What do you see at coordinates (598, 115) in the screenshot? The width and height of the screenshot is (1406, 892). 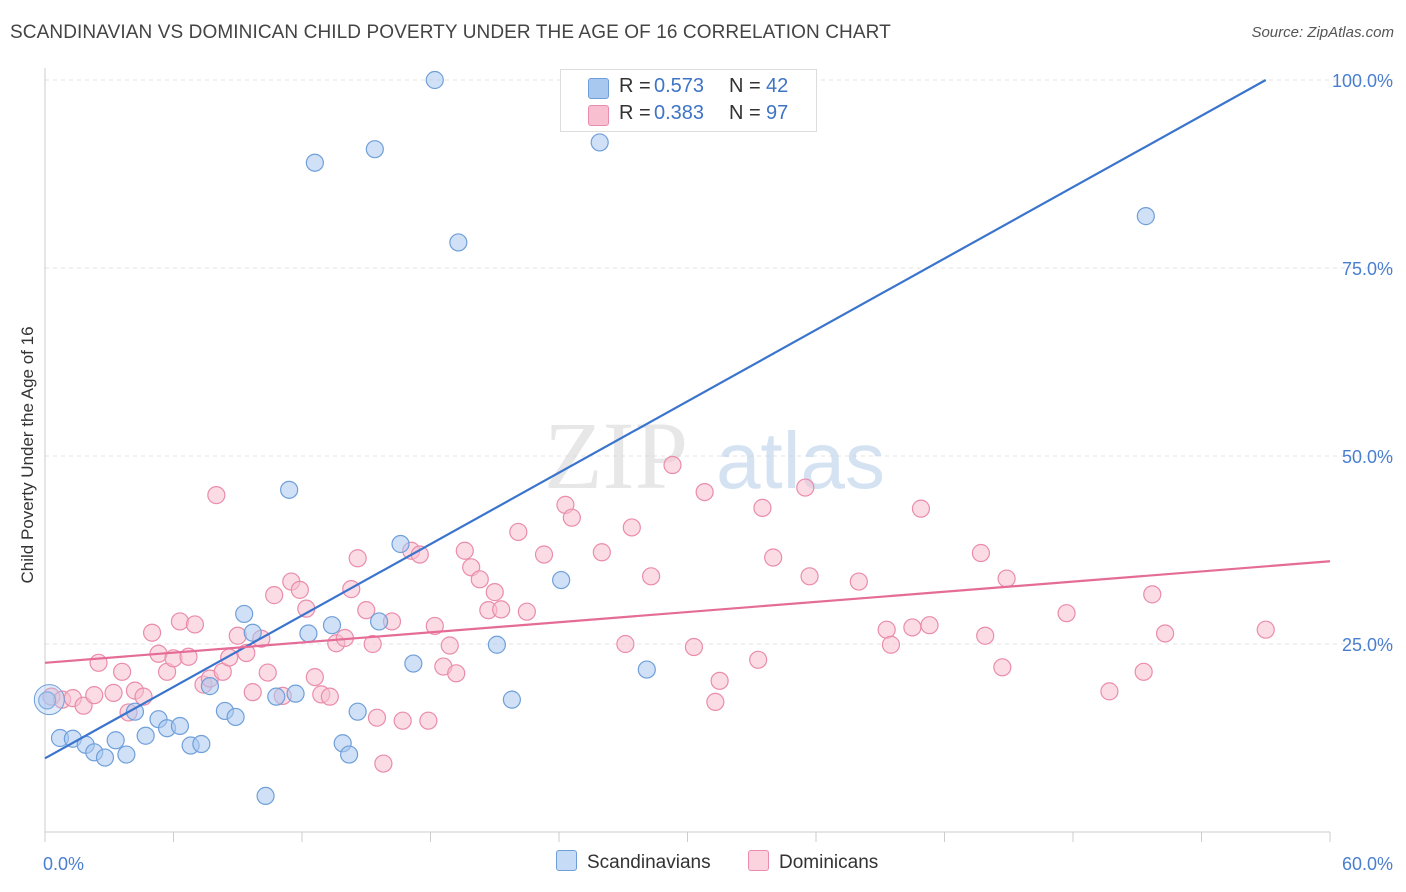 I see `dominicans-swatch` at bounding box center [598, 115].